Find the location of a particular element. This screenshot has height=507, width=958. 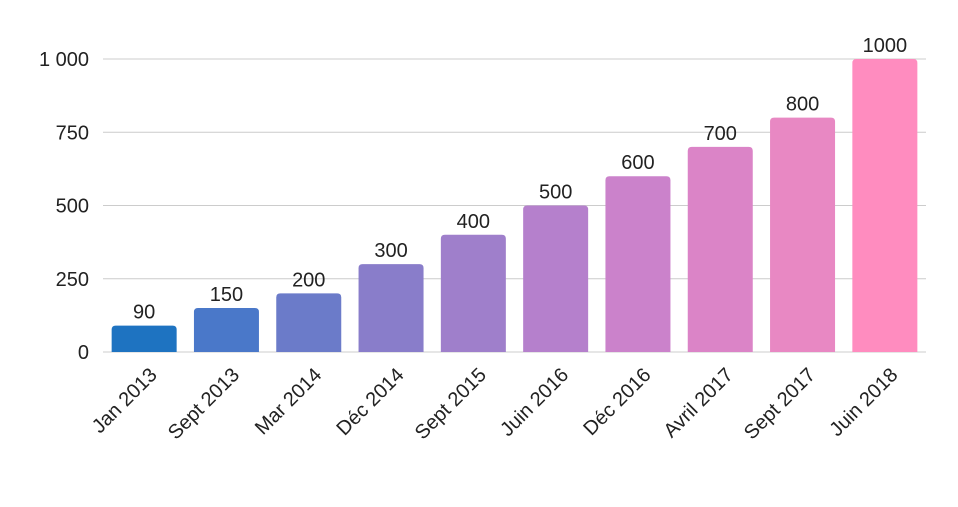

x-category-label: Avril 2017 is located at coordinates (699, 403).